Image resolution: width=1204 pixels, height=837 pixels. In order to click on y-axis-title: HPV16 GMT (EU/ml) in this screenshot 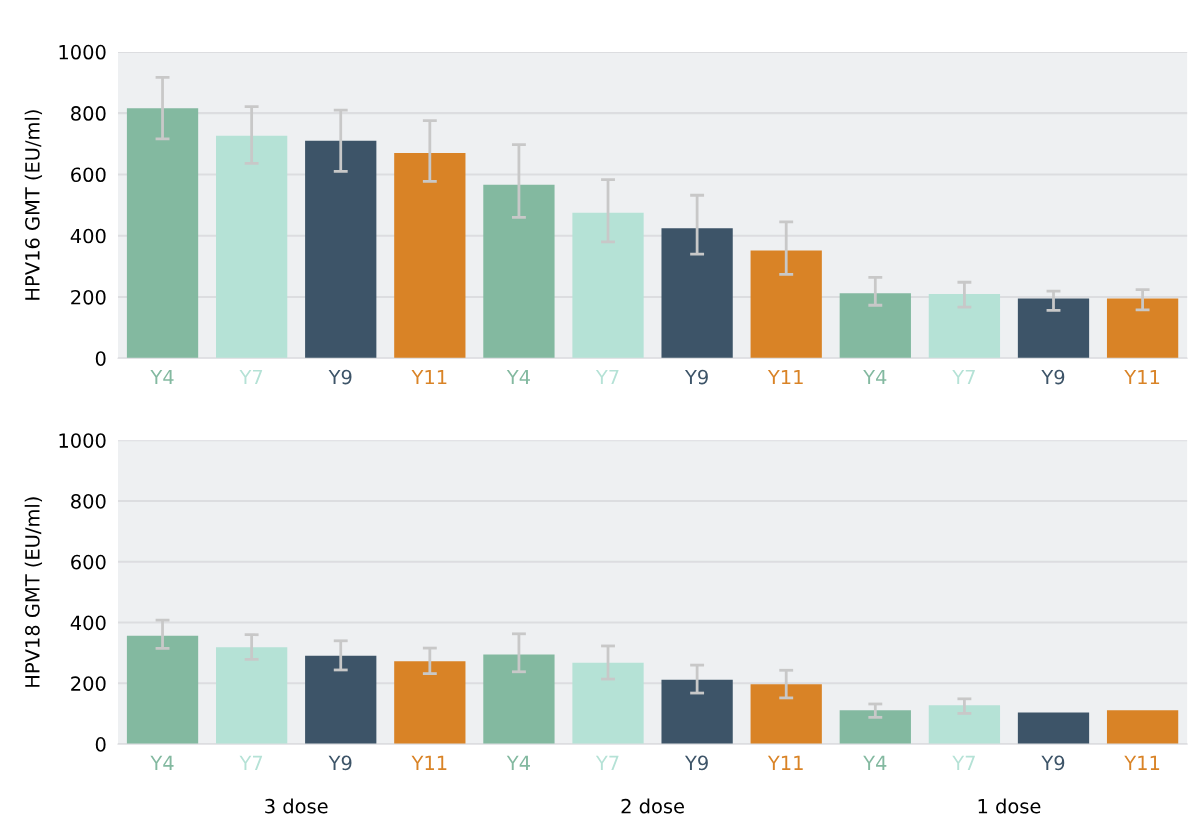, I will do `click(33, 205)`.